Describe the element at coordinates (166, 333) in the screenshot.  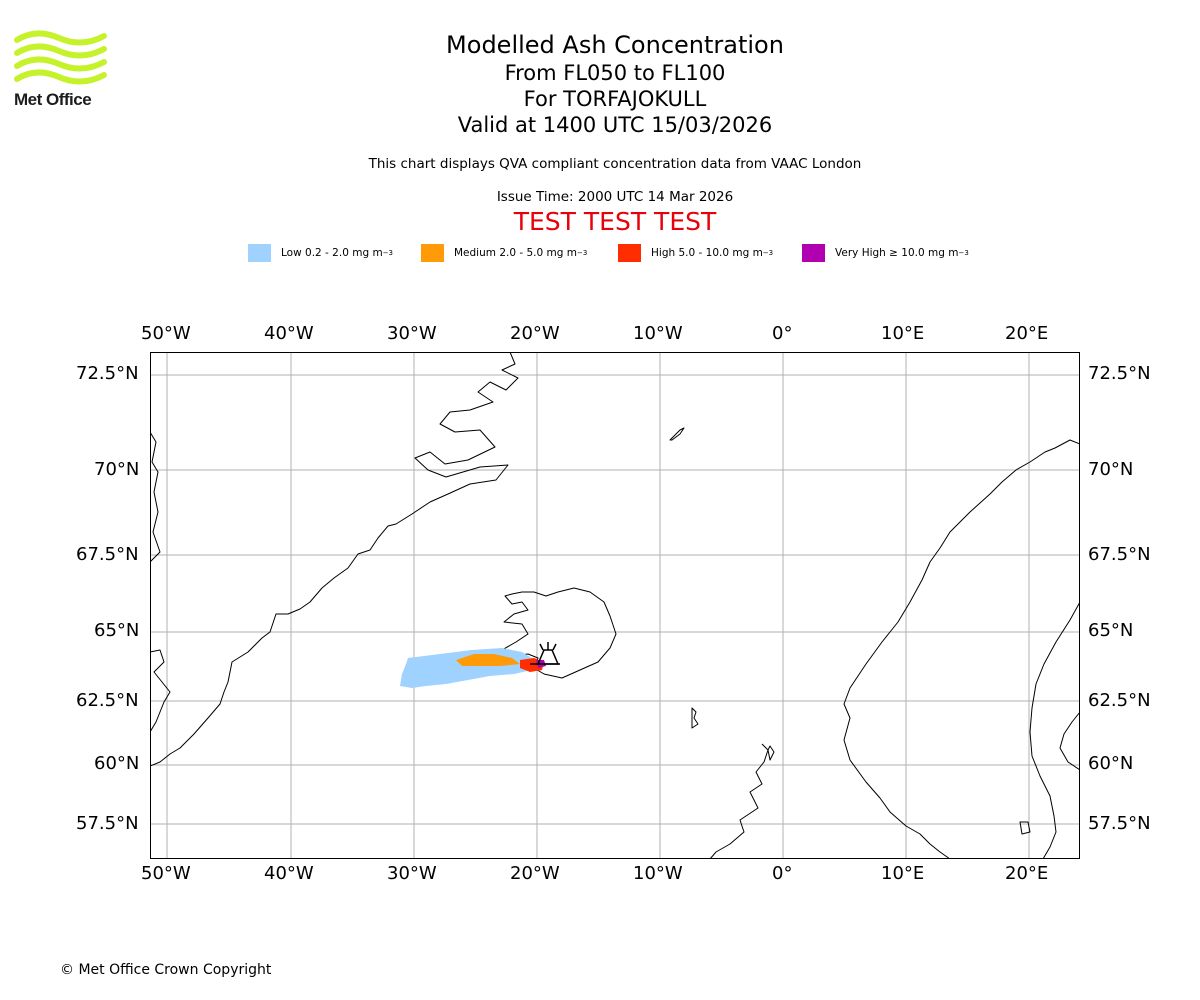
I see `lon-label-top: 50°W` at that location.